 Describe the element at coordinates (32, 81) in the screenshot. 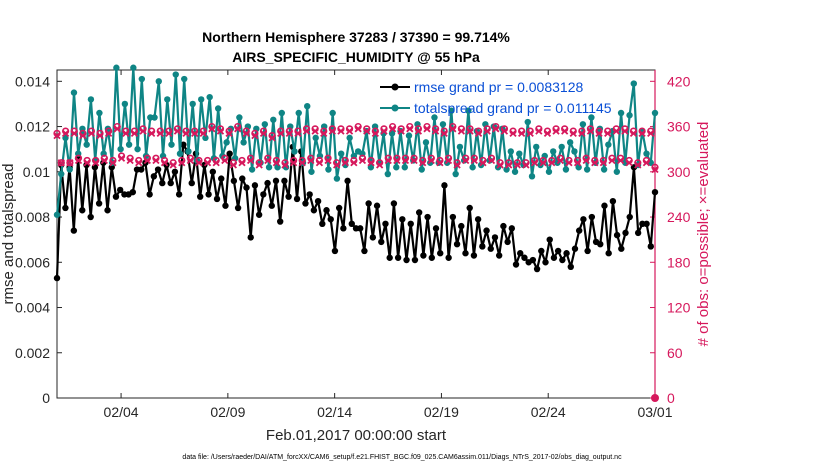

I see `y-tick-label: 0.014` at that location.